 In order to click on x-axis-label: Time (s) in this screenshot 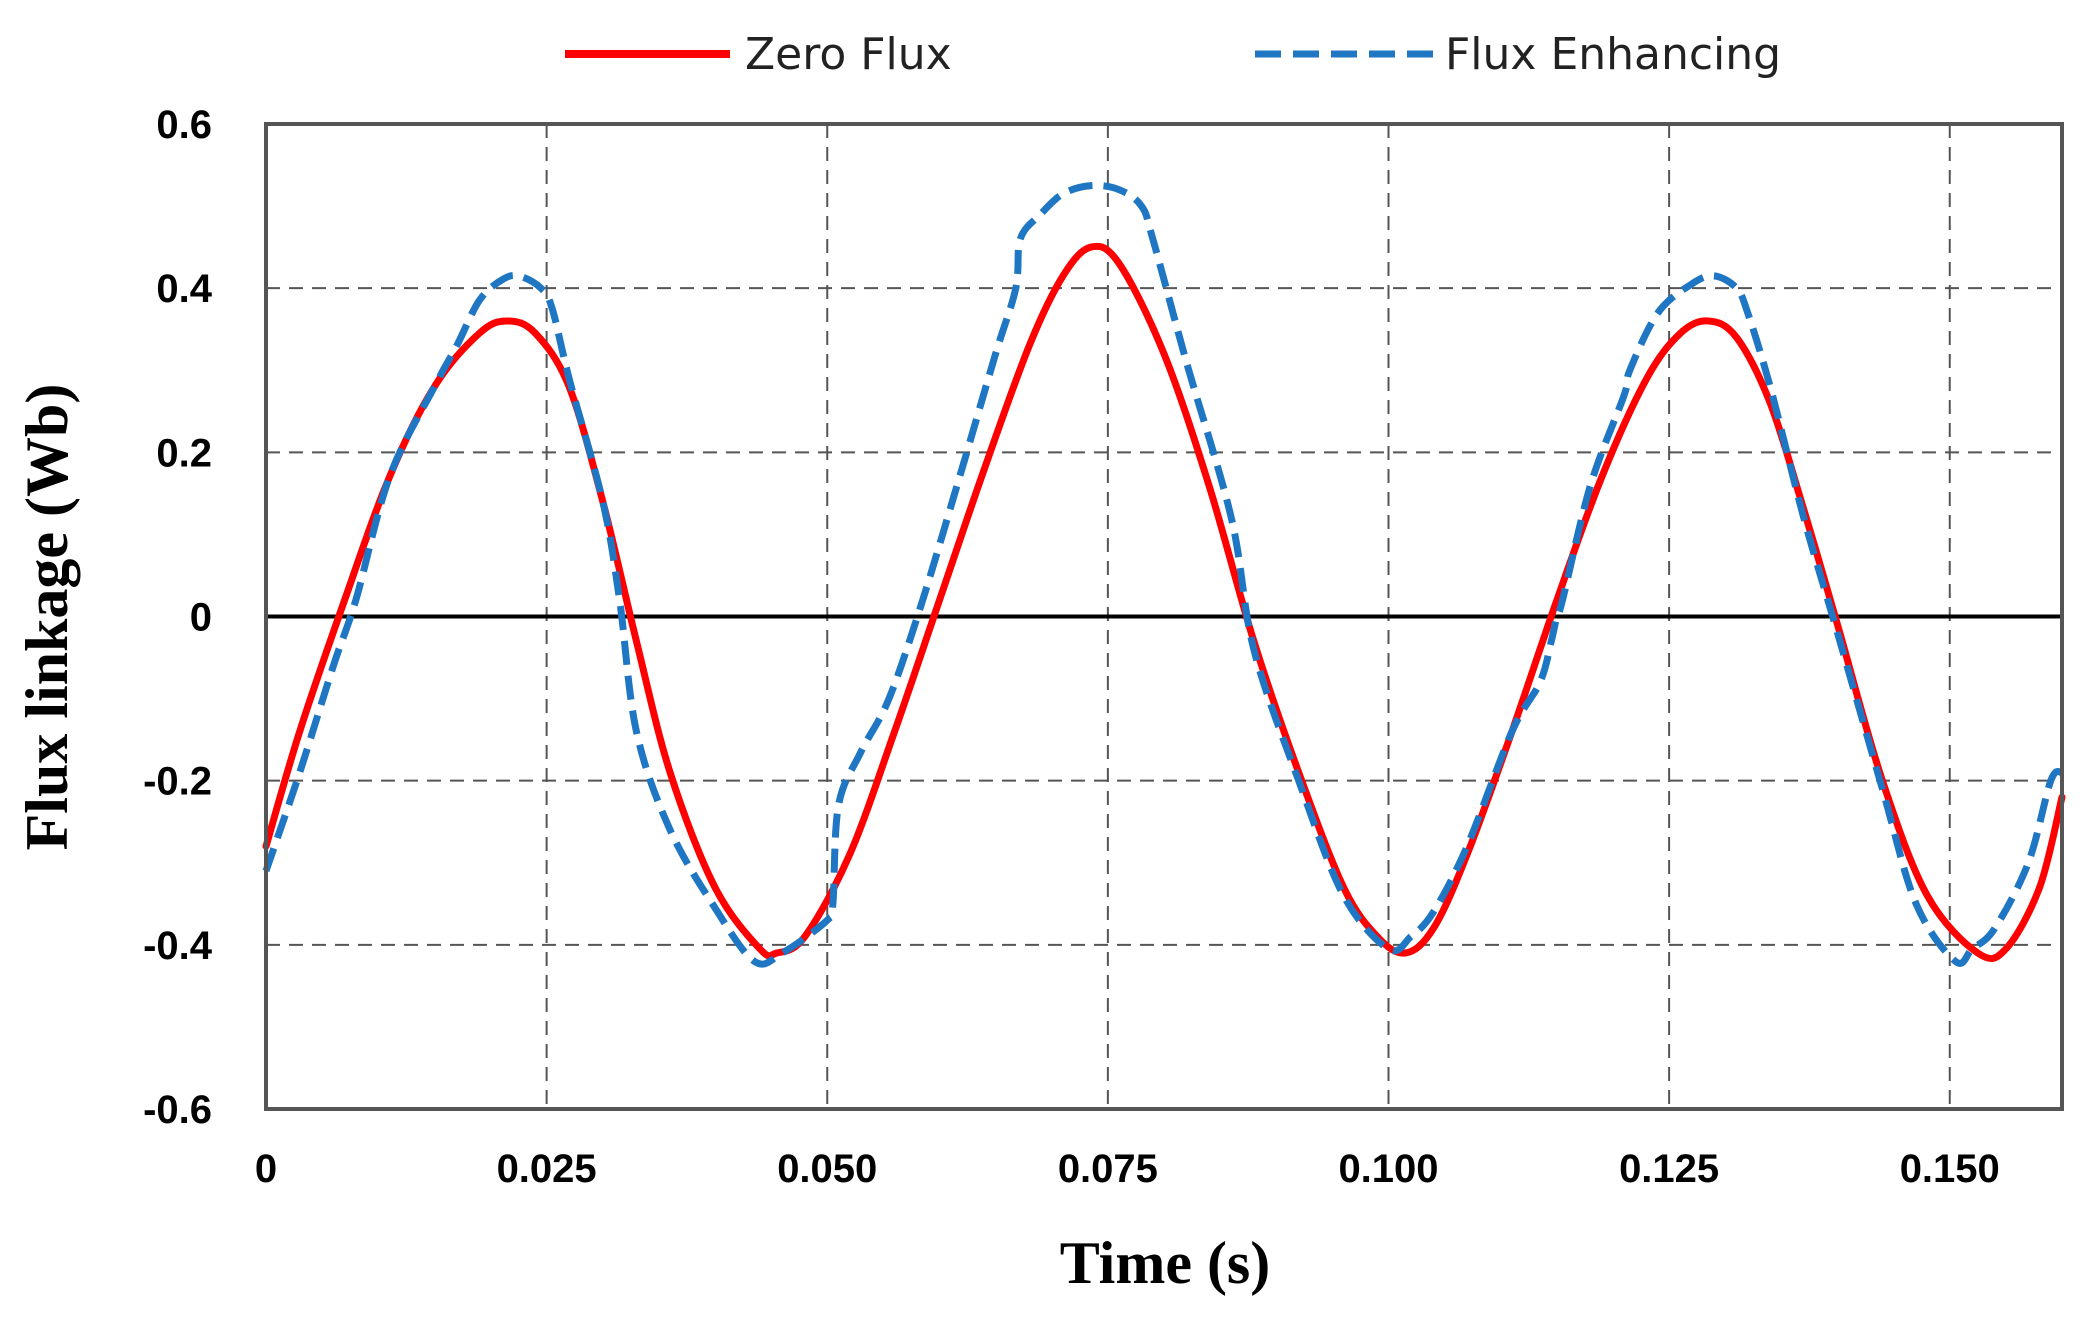, I will do `click(1165, 1263)`.